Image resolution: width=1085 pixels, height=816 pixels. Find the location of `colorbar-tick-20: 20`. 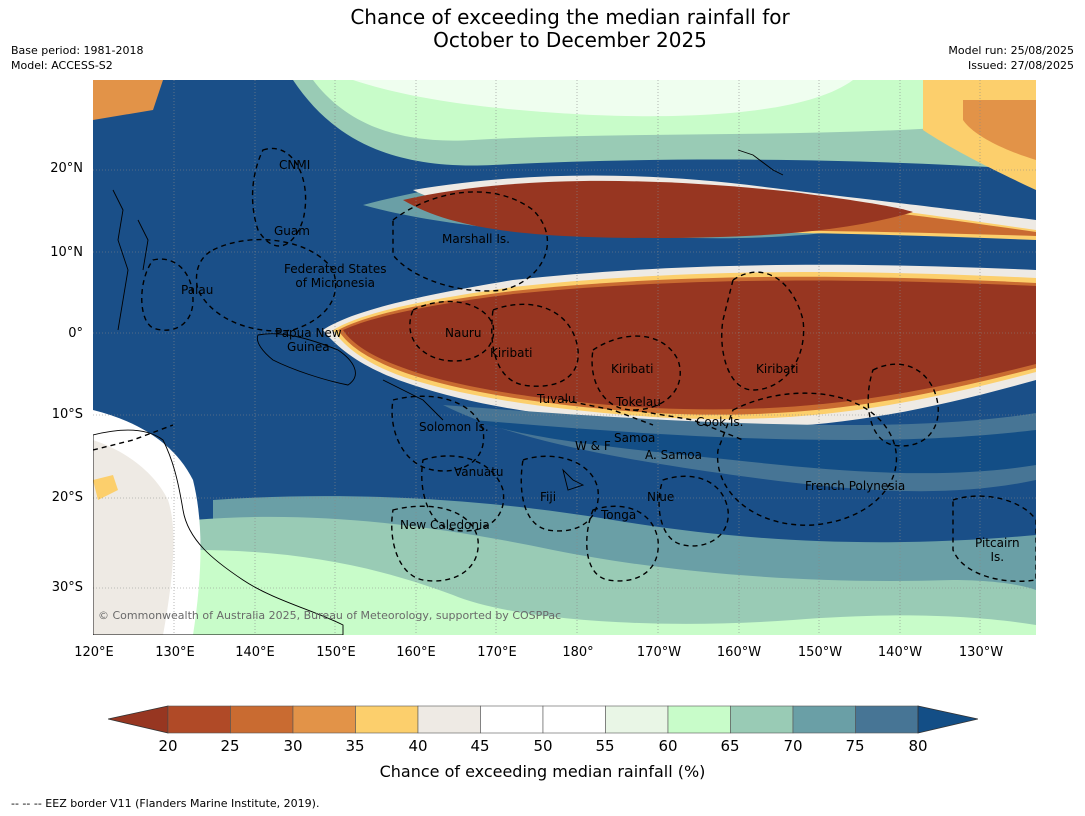

colorbar-tick-20: 20 is located at coordinates (168, 746).